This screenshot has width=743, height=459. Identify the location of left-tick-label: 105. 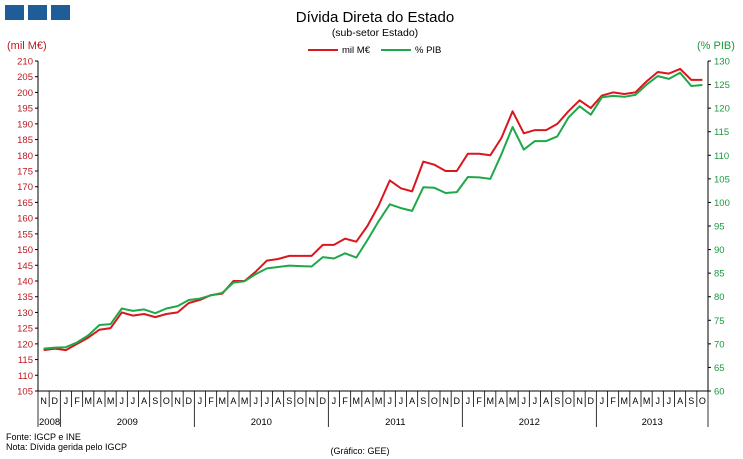
(25, 392).